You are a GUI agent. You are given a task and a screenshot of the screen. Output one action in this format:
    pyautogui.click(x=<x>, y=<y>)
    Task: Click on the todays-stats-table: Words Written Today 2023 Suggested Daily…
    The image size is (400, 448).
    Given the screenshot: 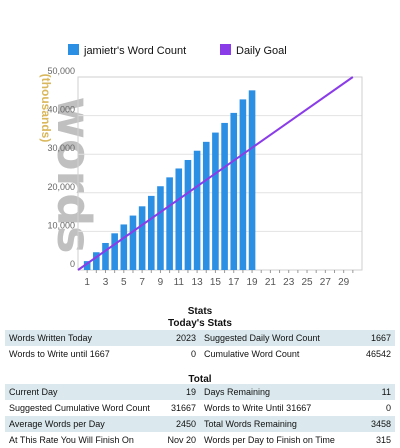 What is the action you would take?
    pyautogui.click(x=200, y=346)
    